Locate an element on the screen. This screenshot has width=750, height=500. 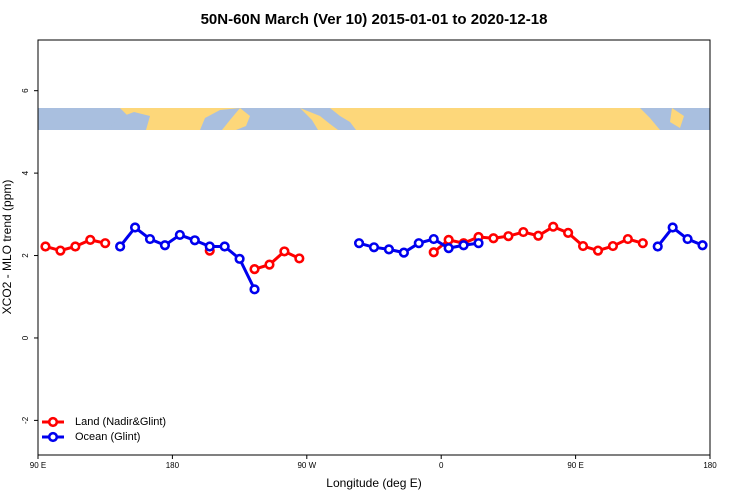
x-tick-label: 90 W is located at coordinates (306, 465).